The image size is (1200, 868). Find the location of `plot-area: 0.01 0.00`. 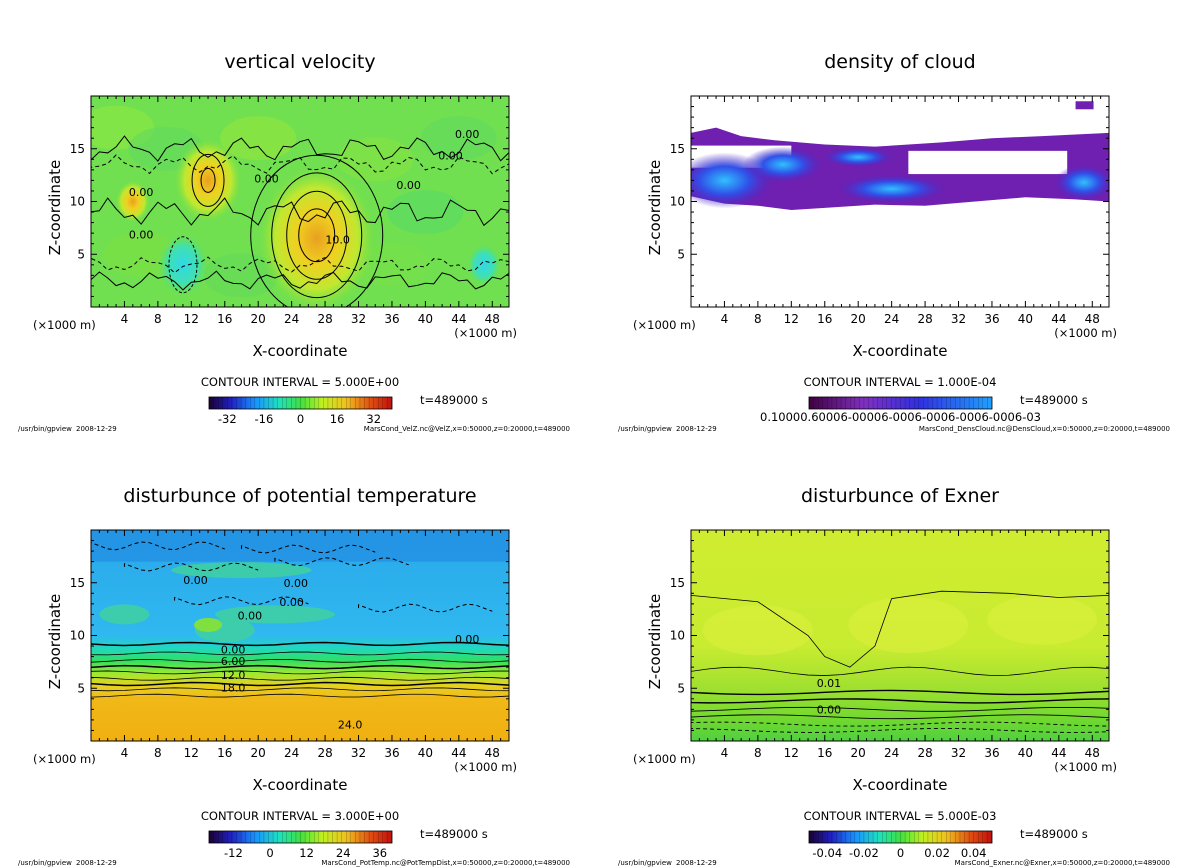

plot-area: 0.01 0.00 is located at coordinates (900, 635).